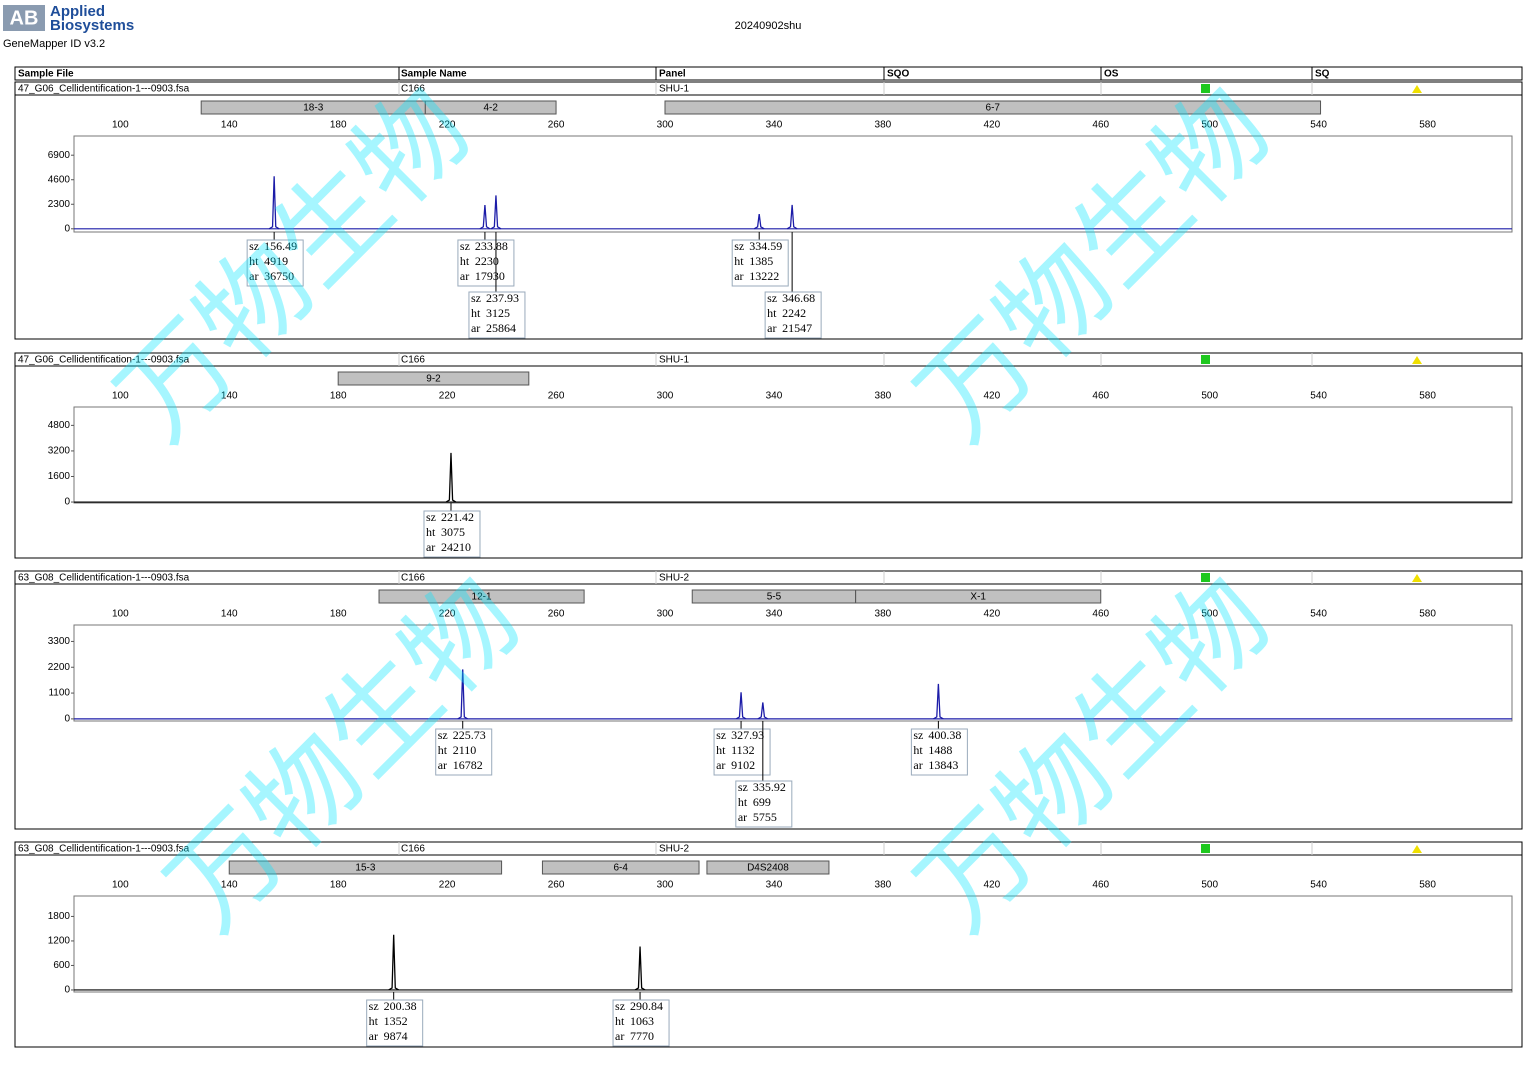 Image resolution: width=1528 pixels, height=1079 pixels. Describe the element at coordinates (768, 868) in the screenshot. I see `marker-name: D4S2408` at that location.